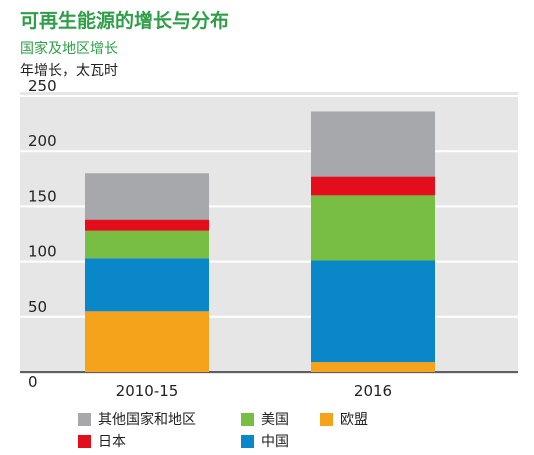 This screenshot has width=534, height=455. Describe the element at coordinates (69, 49) in the screenshot. I see `chart-subtitle: 国家及地区增长` at that location.